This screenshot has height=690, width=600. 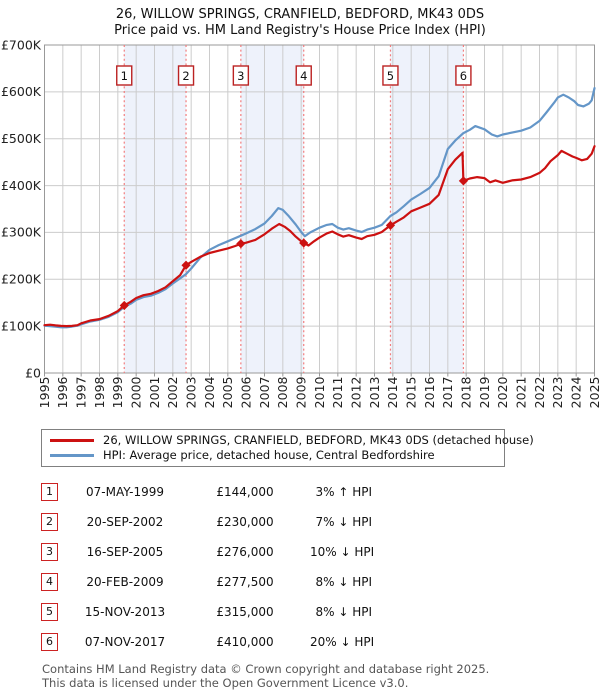 I want to click on sale-price: £144,000, so click(x=245, y=491).